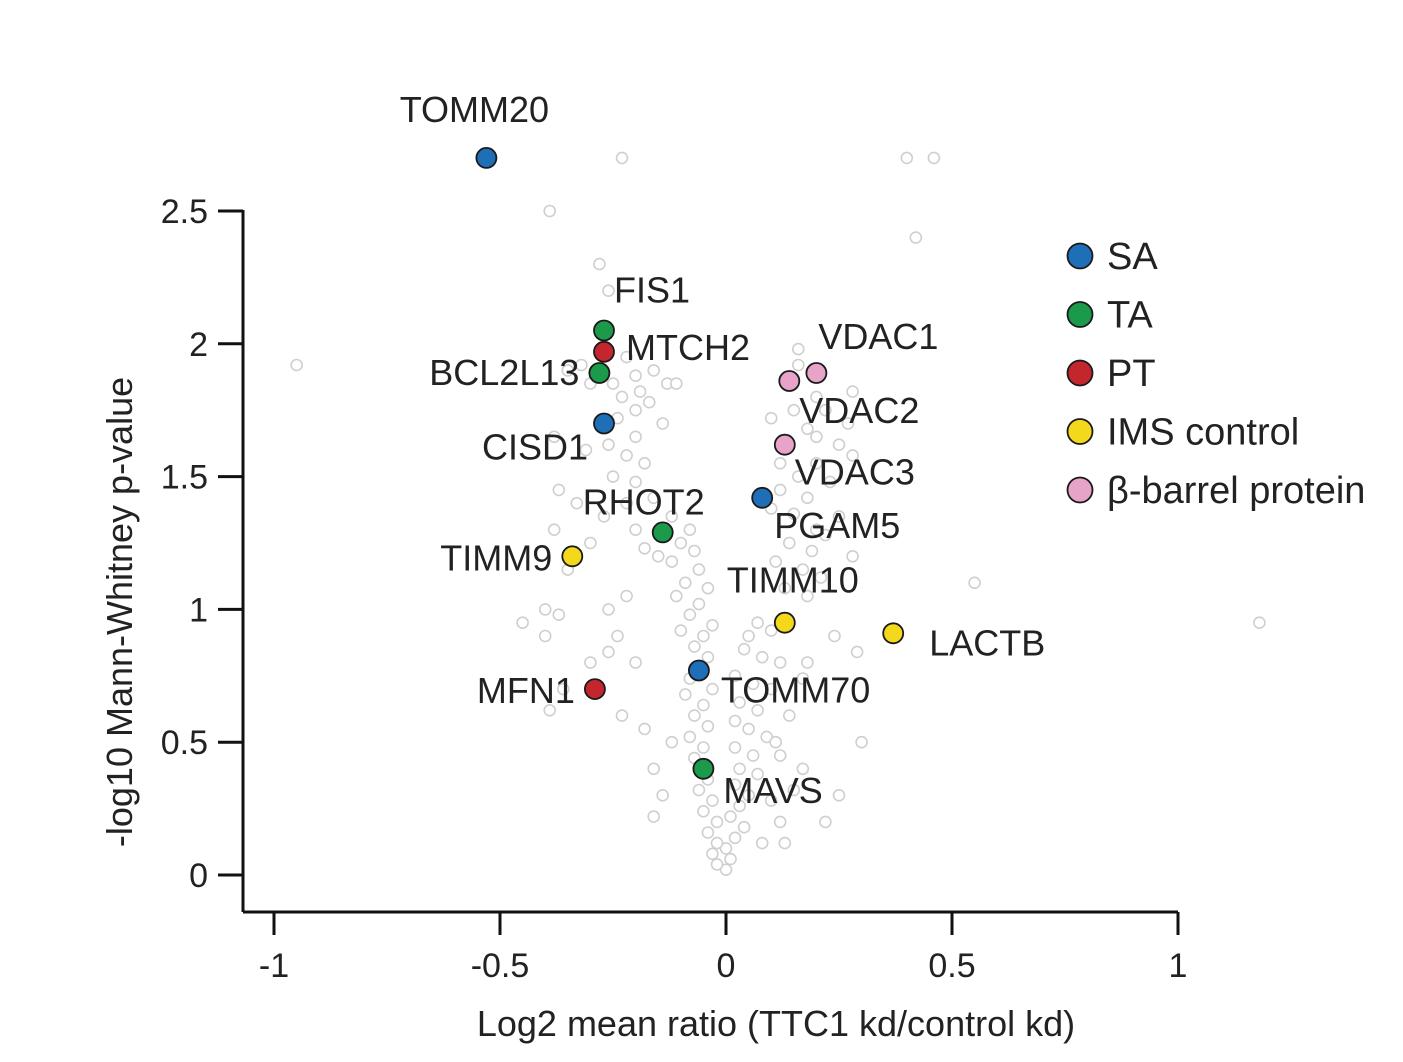 This screenshot has height=1062, width=1403. I want to click on gene-label-mtch2: MTCH2, so click(688, 347).